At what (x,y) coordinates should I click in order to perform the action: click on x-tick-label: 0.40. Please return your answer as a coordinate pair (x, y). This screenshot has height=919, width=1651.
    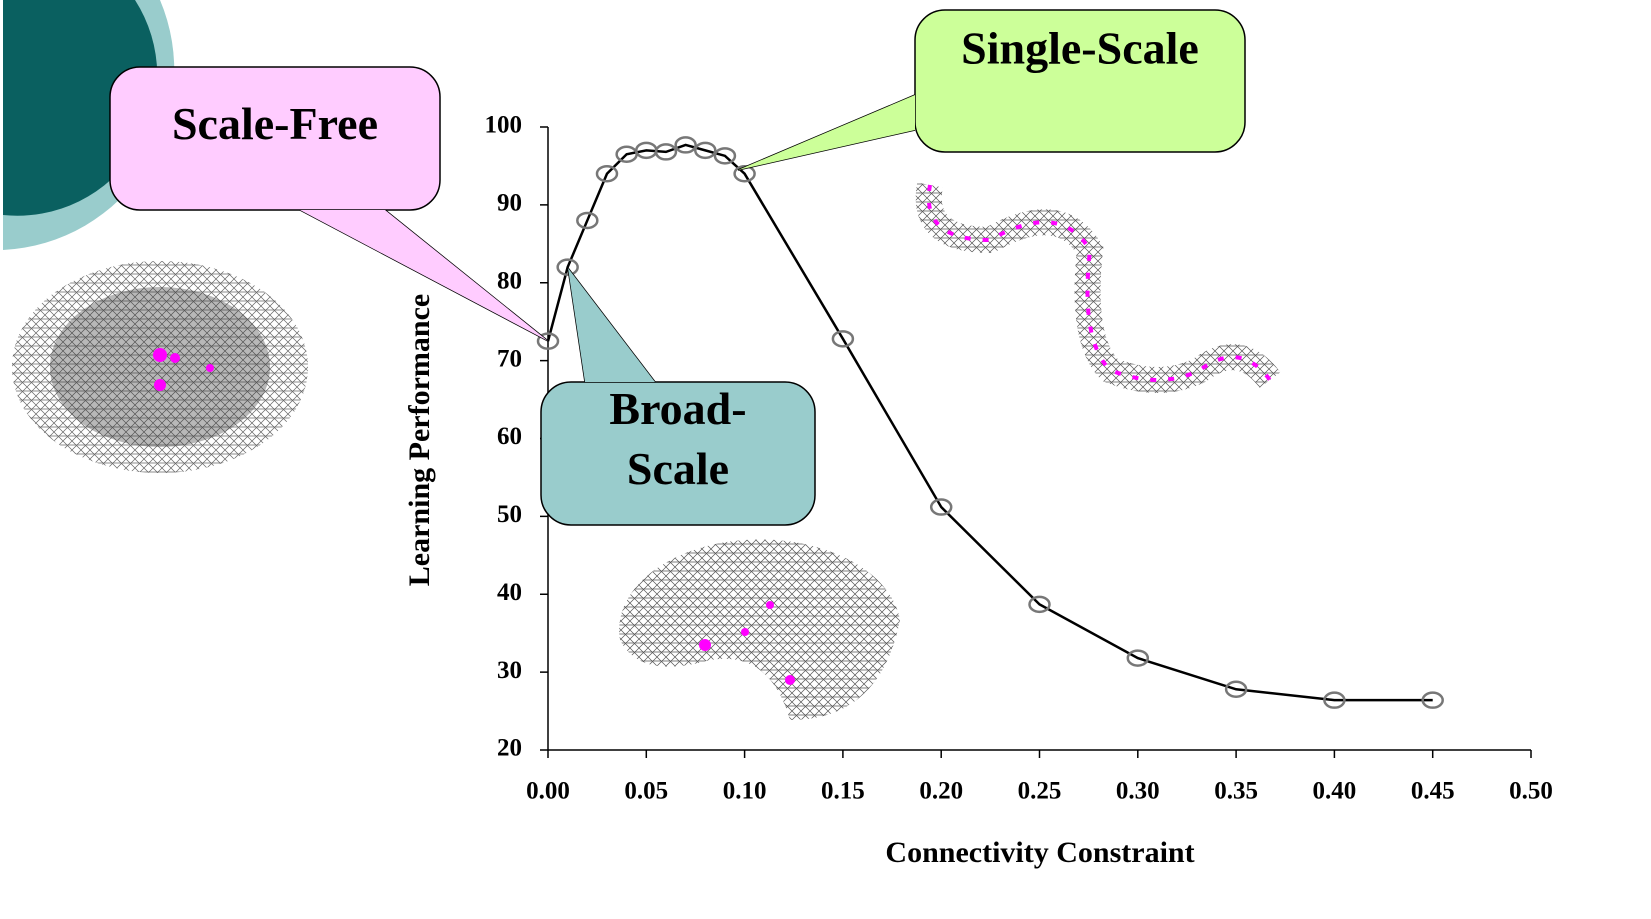
    Looking at the image, I should click on (1335, 791).